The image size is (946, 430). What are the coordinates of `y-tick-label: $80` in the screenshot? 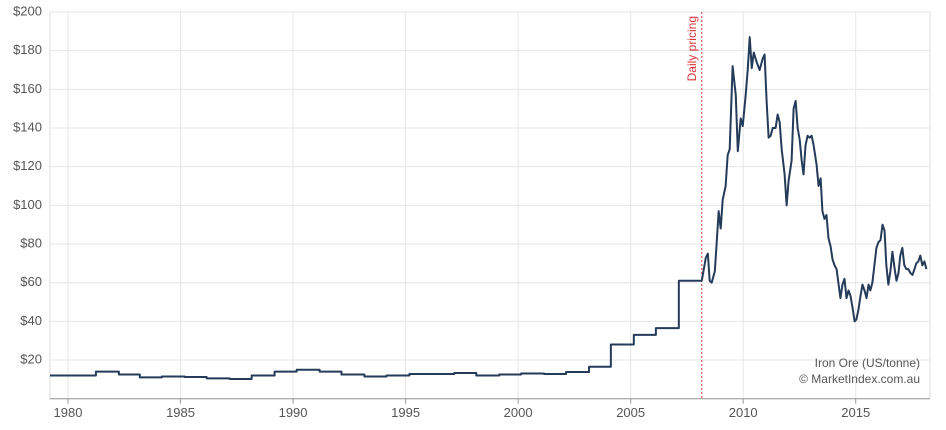 It's located at (31, 242).